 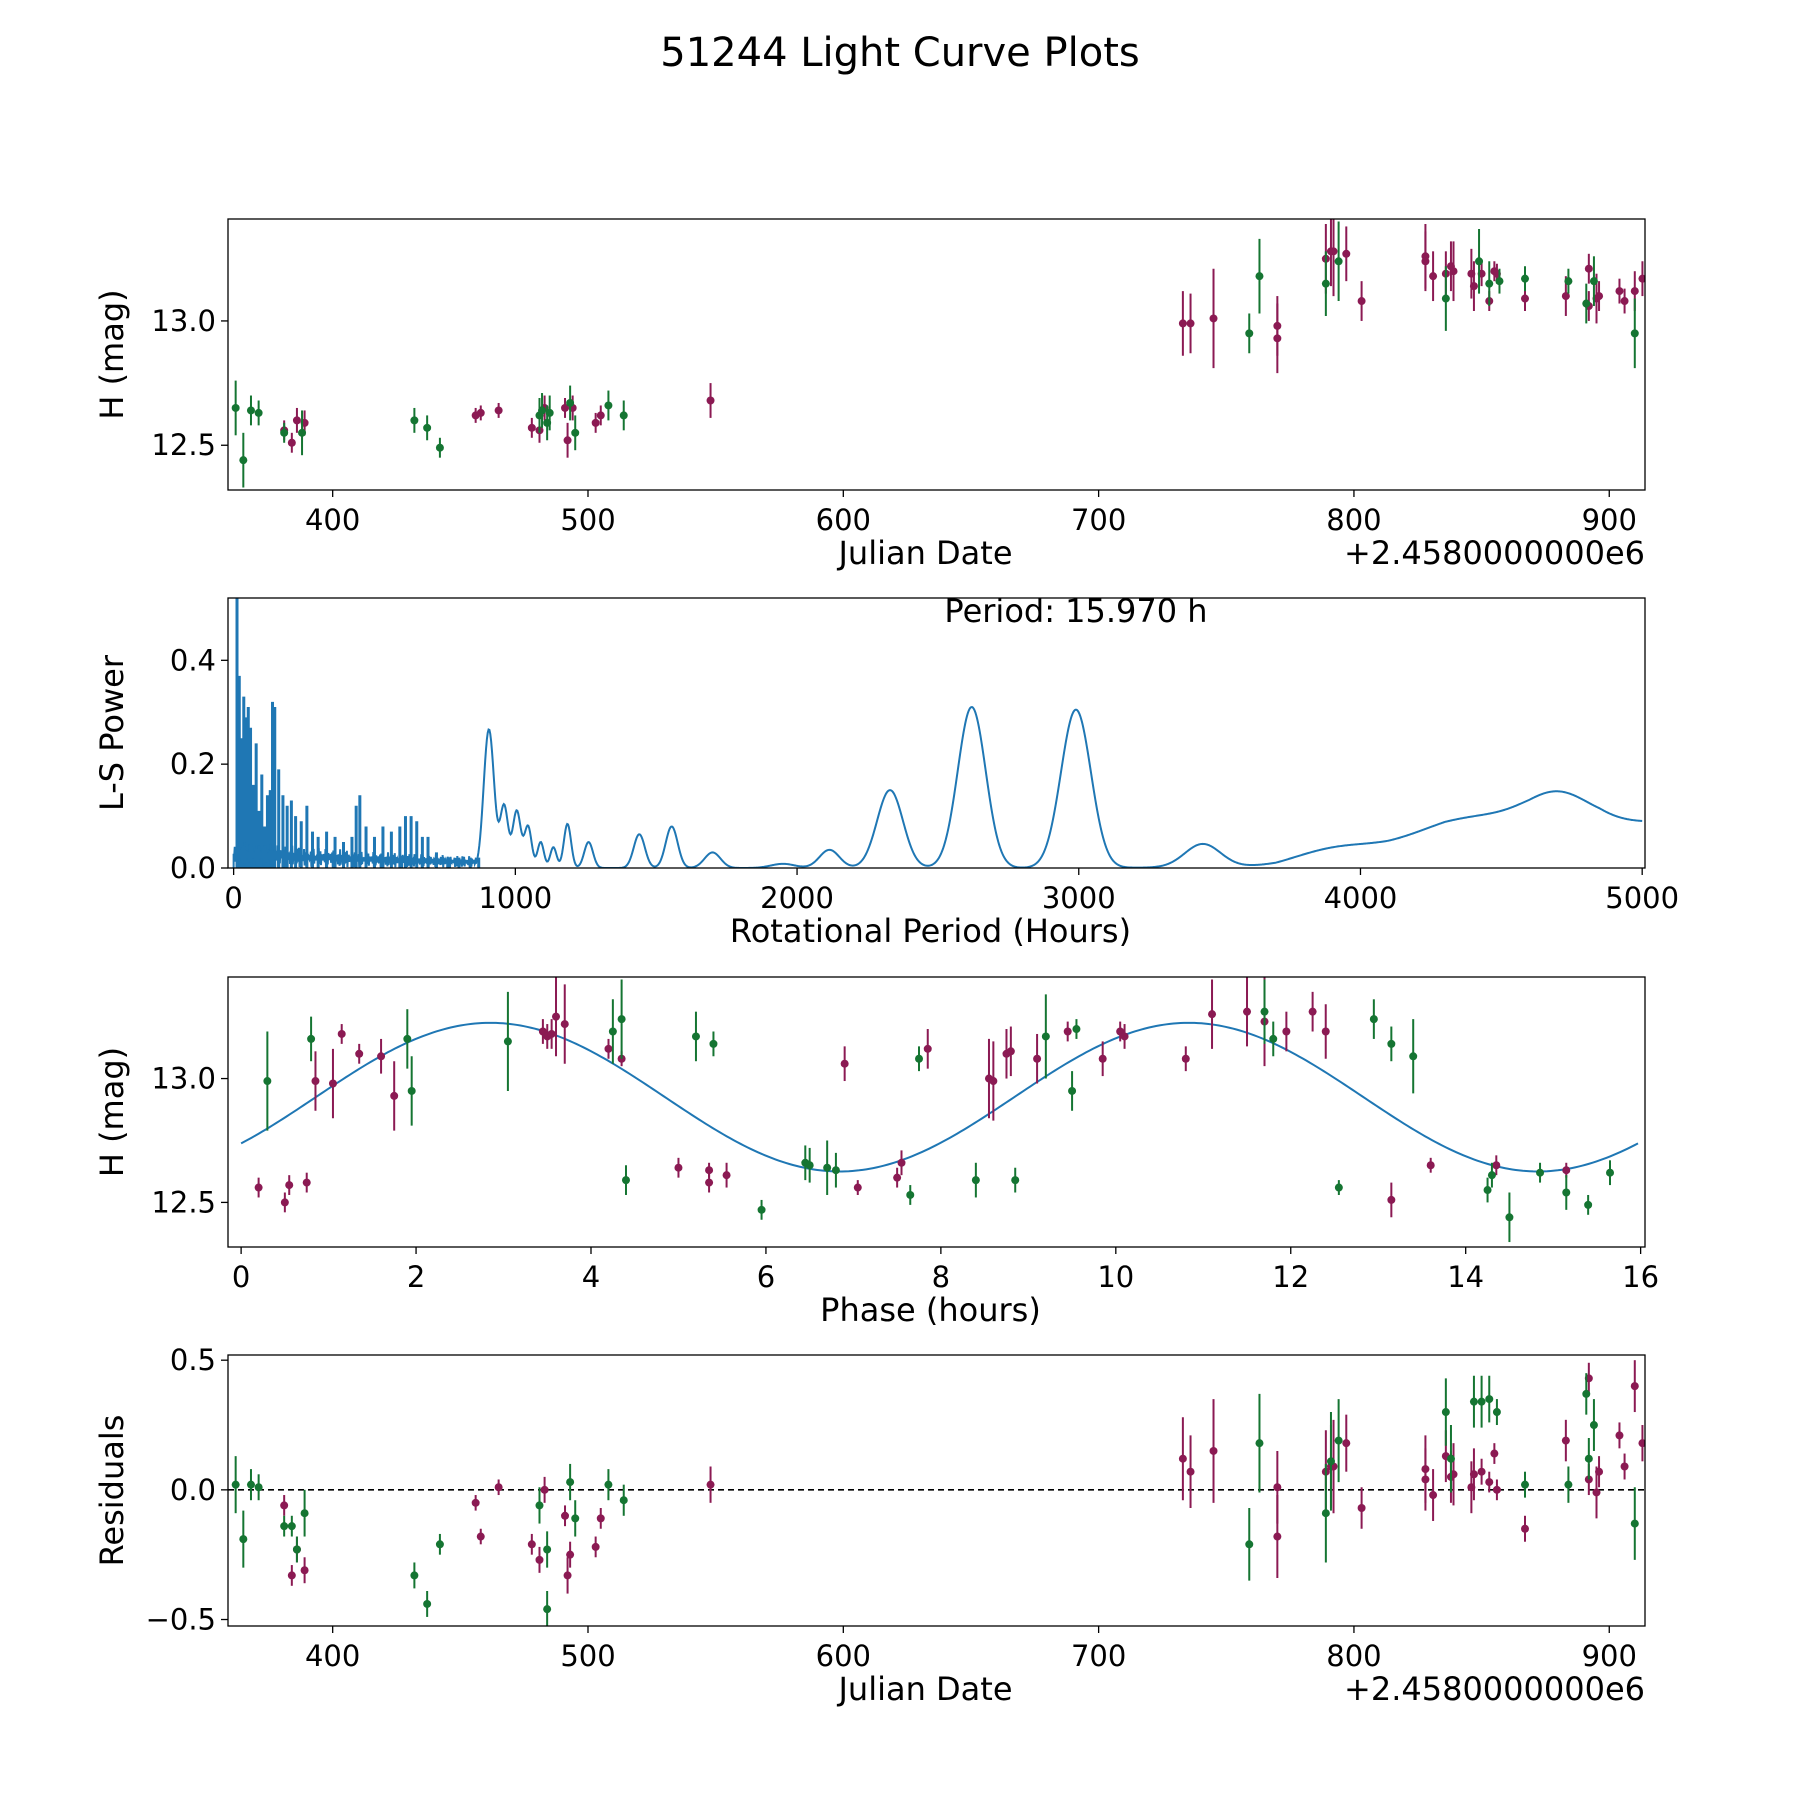 What do you see at coordinates (193, 1360) in the screenshot?
I see `y-tick-label: 0.5` at bounding box center [193, 1360].